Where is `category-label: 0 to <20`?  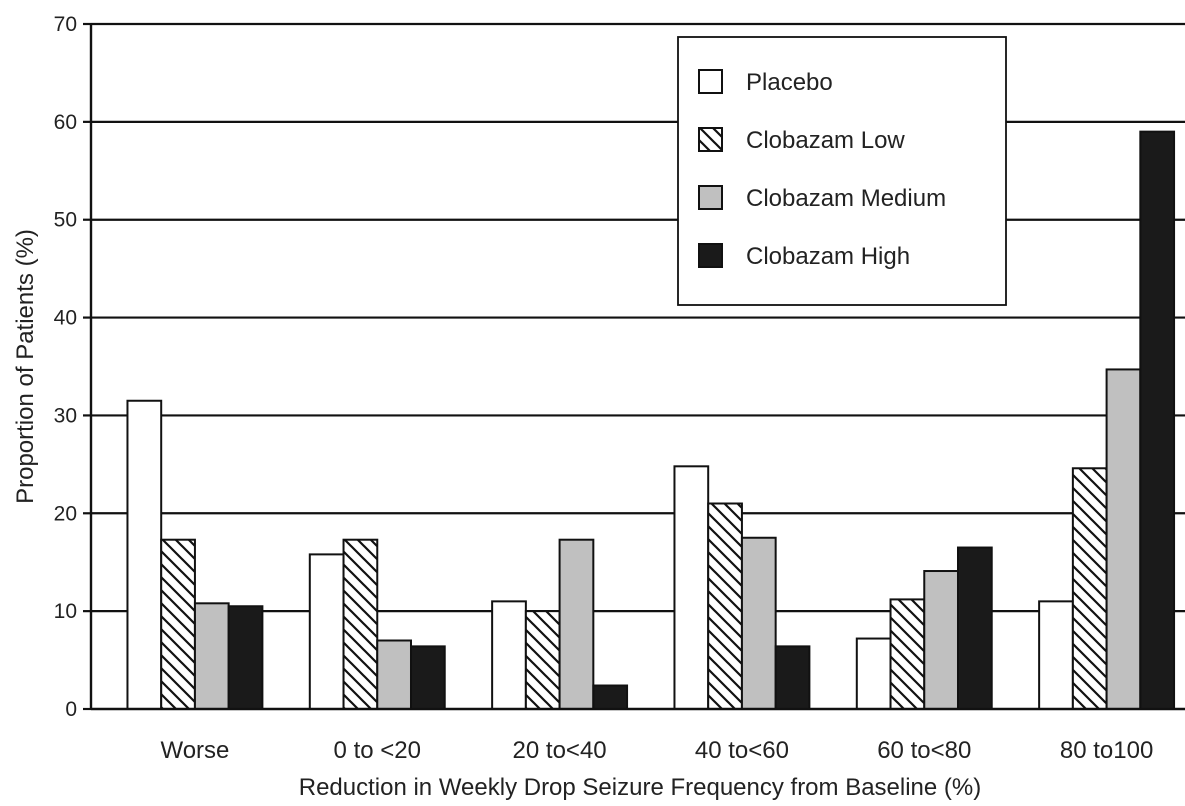 category-label: 0 to <20 is located at coordinates (377, 750).